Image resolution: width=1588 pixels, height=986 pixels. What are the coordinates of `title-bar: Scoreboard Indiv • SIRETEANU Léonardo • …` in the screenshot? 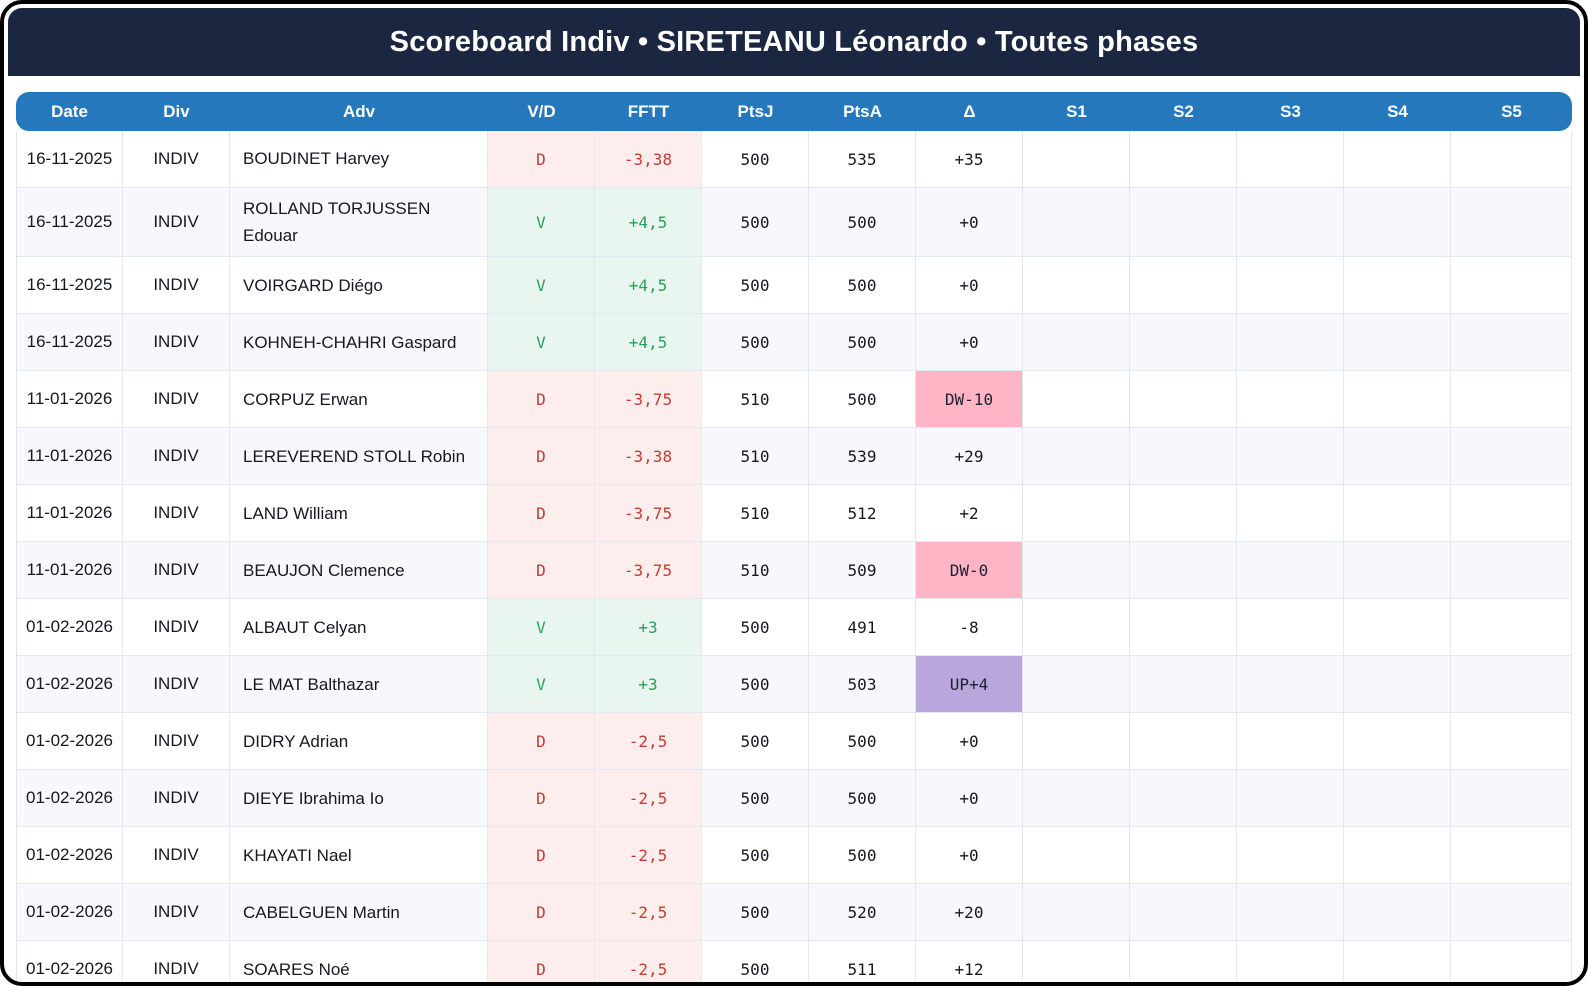 It's located at (794, 42).